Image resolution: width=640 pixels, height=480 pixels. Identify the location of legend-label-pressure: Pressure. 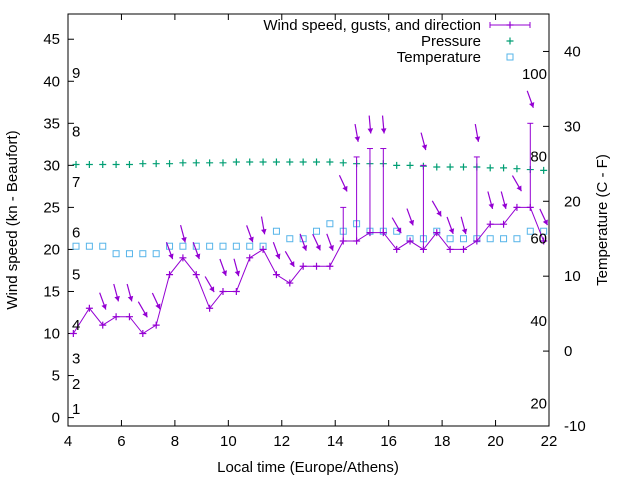
(451, 41).